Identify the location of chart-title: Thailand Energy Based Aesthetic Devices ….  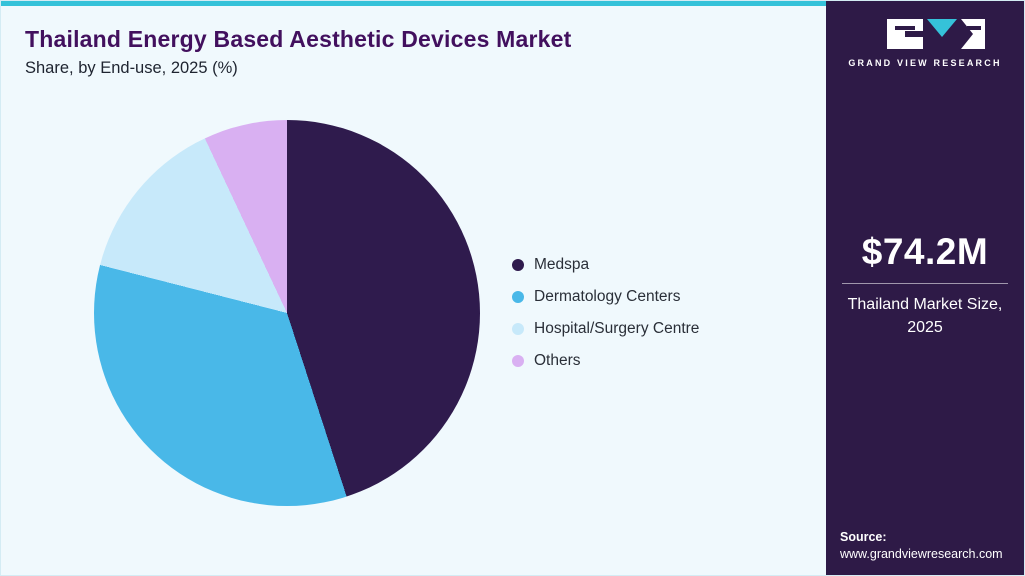
(298, 39).